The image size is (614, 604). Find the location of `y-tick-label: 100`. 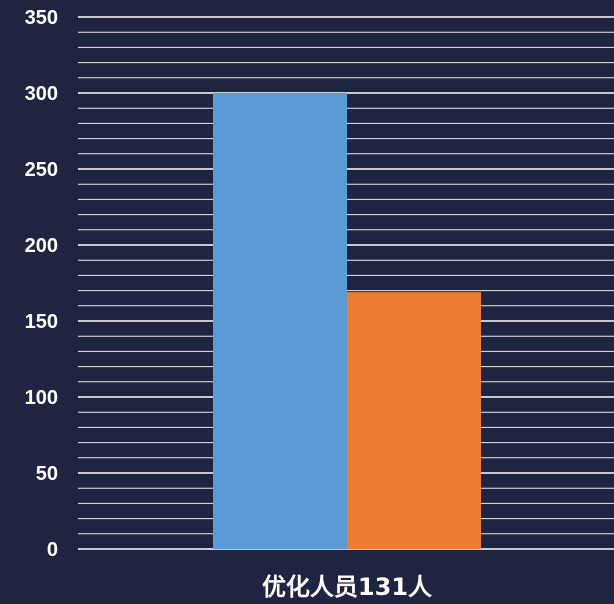

y-tick-label: 100 is located at coordinates (41, 398).